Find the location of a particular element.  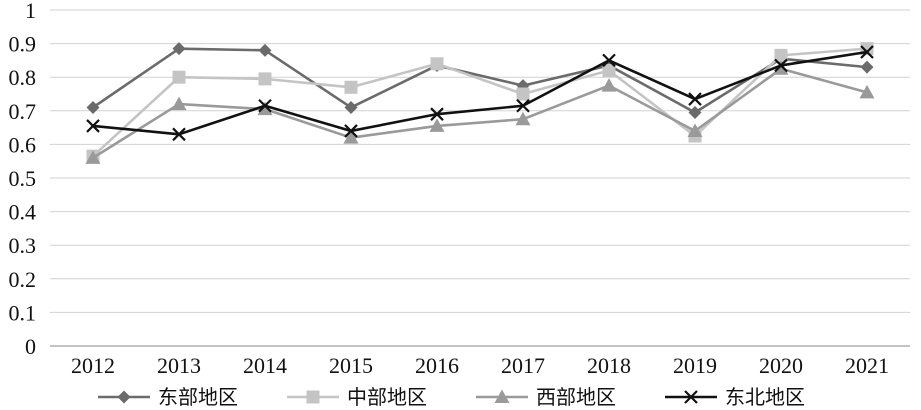

legend-label: 西部地区 is located at coordinates (576, 397).